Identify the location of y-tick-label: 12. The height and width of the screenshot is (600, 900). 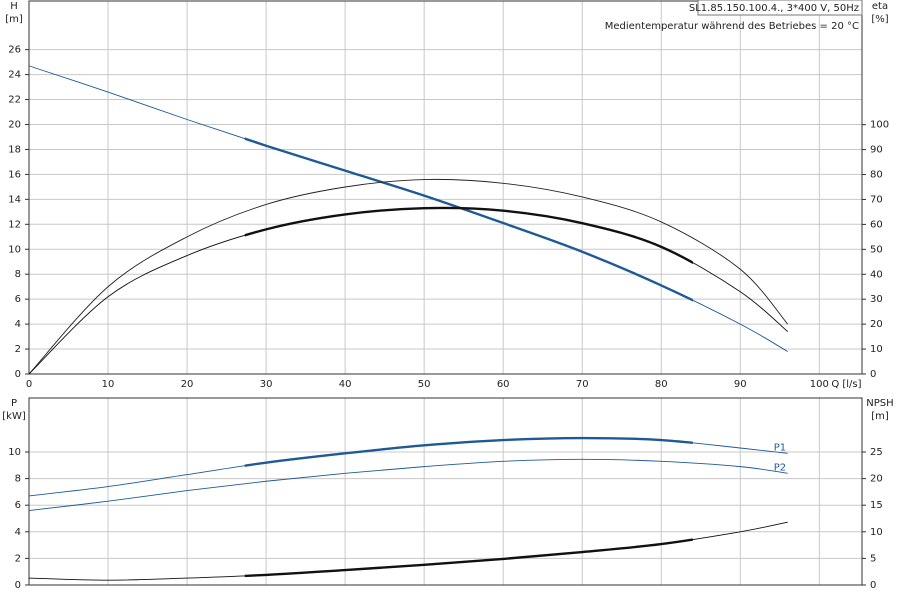
(14, 224).